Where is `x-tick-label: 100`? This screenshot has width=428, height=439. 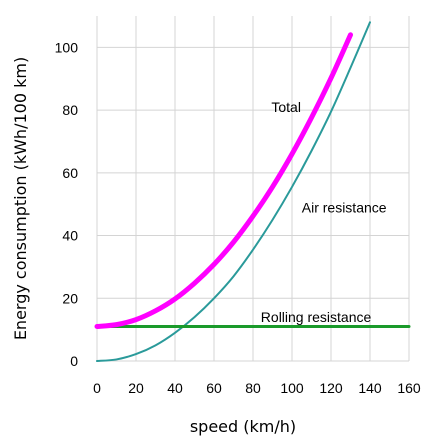
x-tick-label: 100 is located at coordinates (292, 388).